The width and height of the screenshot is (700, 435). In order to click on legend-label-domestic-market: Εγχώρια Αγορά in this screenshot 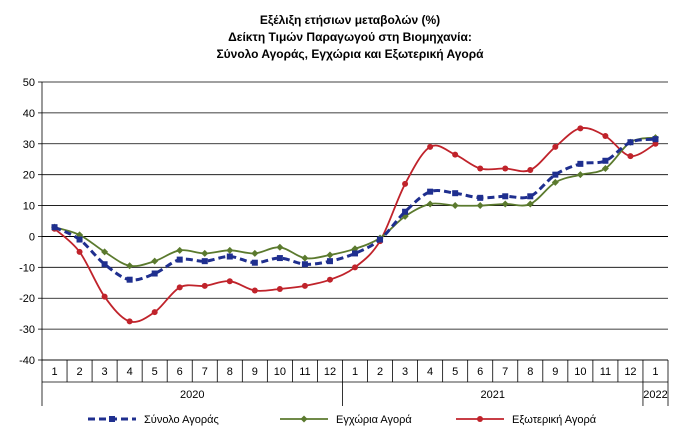, I will do `click(374, 420)`.